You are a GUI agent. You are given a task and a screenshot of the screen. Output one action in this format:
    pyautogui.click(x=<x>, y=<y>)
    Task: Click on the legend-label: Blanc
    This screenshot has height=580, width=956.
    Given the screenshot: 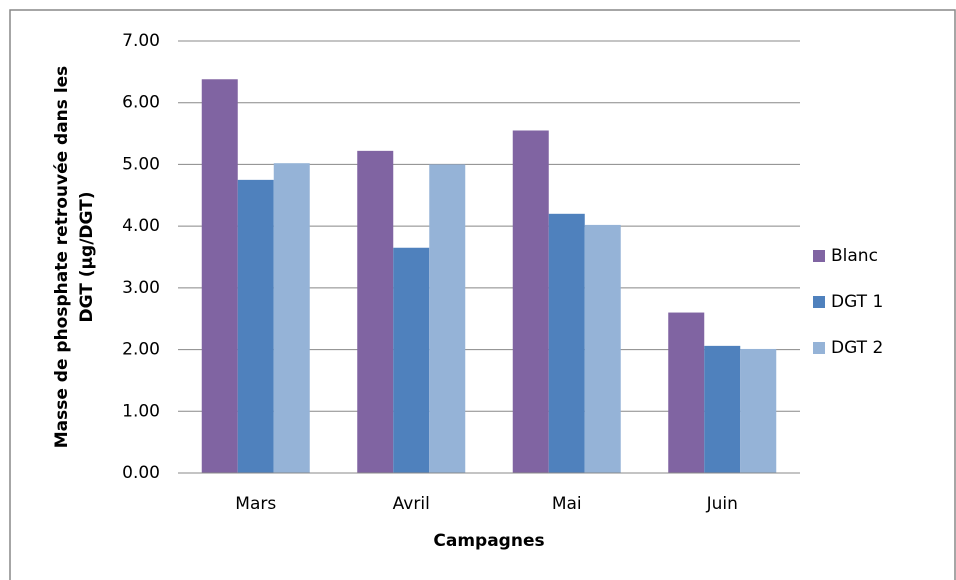 What is the action you would take?
    pyautogui.click(x=854, y=256)
    